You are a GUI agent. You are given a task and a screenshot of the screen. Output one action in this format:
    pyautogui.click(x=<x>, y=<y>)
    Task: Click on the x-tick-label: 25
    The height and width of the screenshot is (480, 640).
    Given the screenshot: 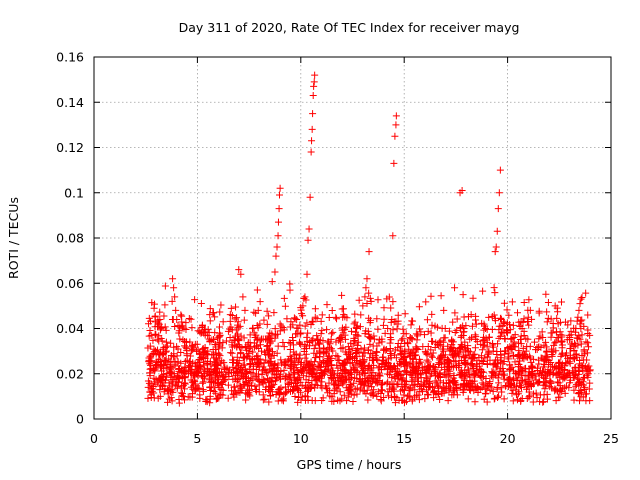 What is the action you would take?
    pyautogui.click(x=611, y=438)
    